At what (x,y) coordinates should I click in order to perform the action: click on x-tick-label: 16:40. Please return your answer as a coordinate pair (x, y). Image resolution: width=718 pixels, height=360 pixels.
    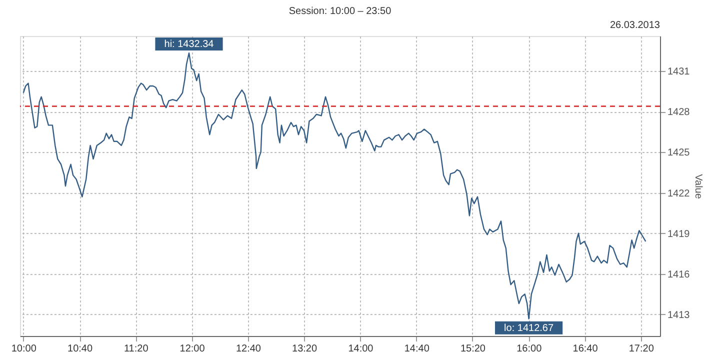
    Looking at the image, I should click on (585, 349).